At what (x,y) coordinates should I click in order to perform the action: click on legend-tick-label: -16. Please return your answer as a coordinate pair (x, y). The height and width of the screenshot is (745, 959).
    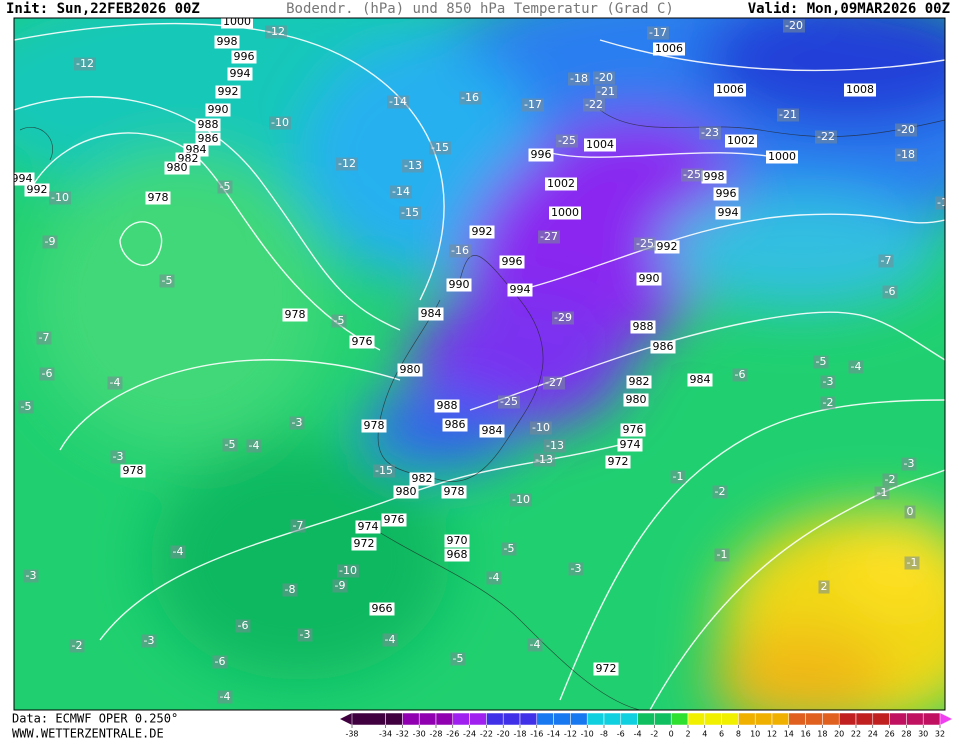
    Looking at the image, I should click on (536, 734).